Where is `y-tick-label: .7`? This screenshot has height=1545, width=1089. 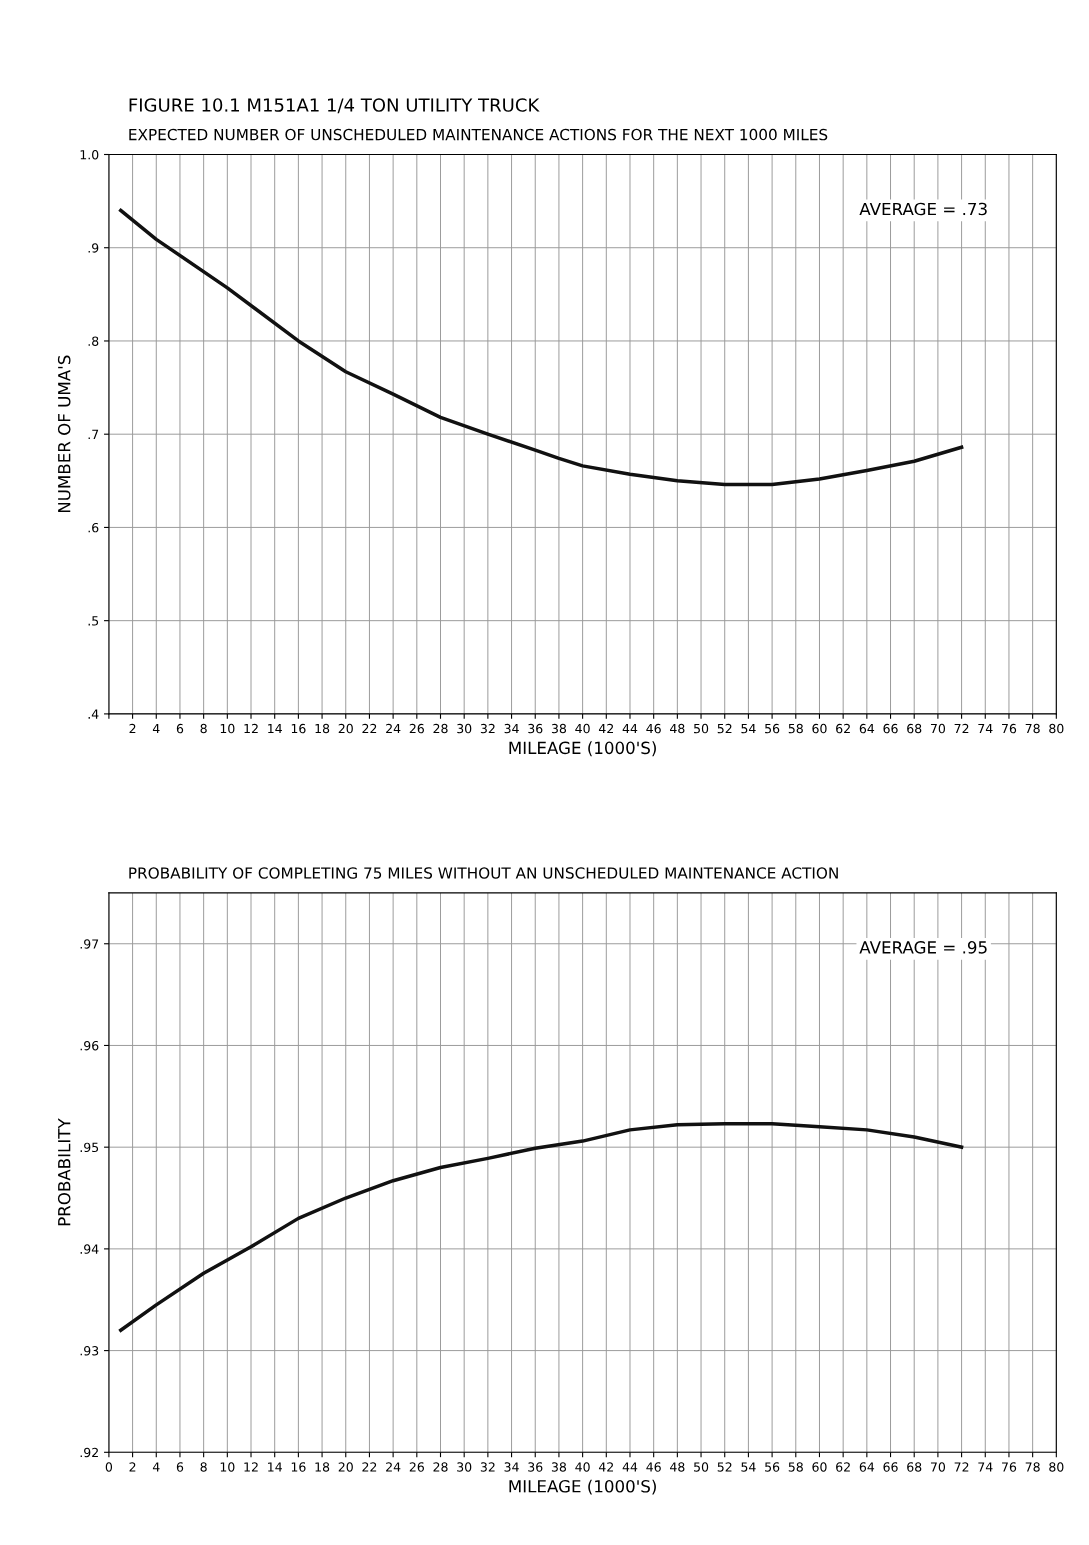 y-tick-label: .7 is located at coordinates (93, 434).